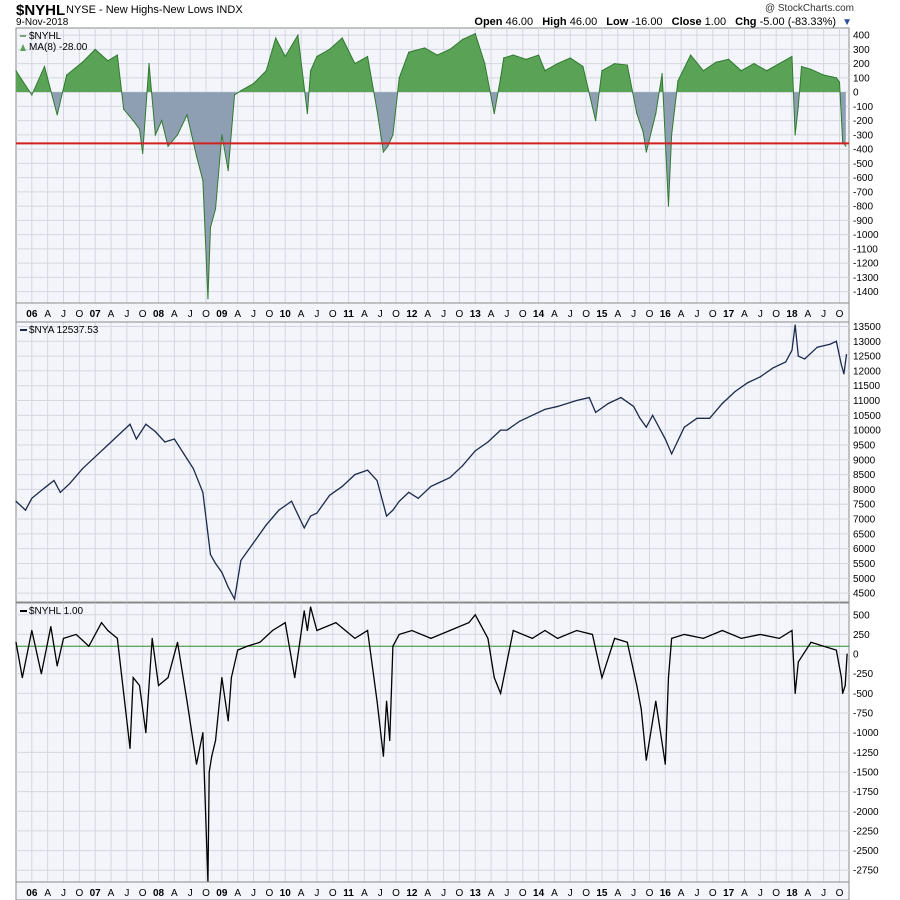  What do you see at coordinates (222, 893) in the screenshot?
I see `x-tick-label: 09` at bounding box center [222, 893].